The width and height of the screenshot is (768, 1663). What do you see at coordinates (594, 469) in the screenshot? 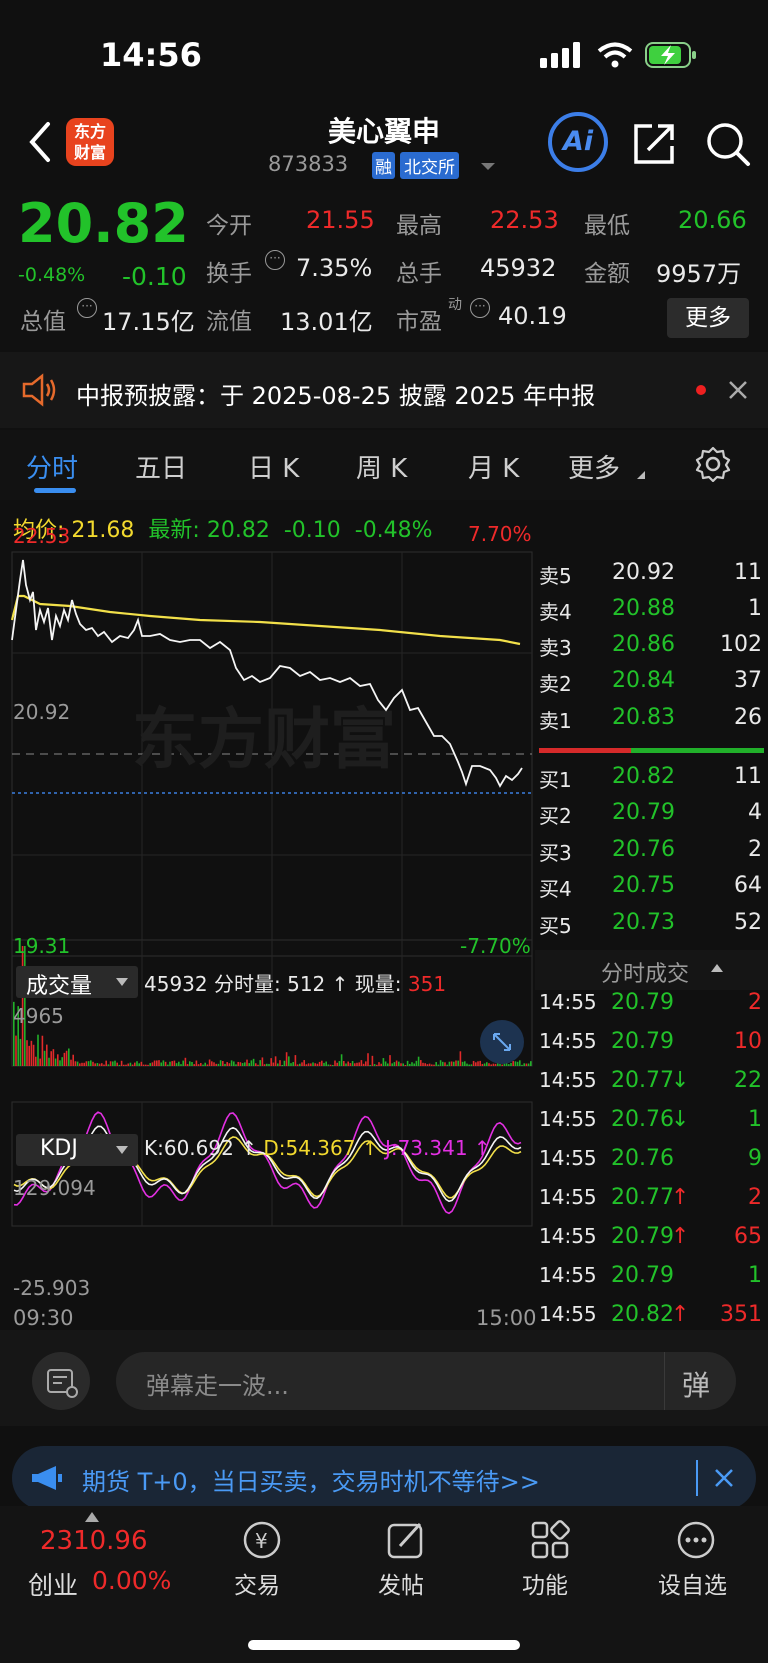
I see `tab-more: 更多` at bounding box center [594, 469].